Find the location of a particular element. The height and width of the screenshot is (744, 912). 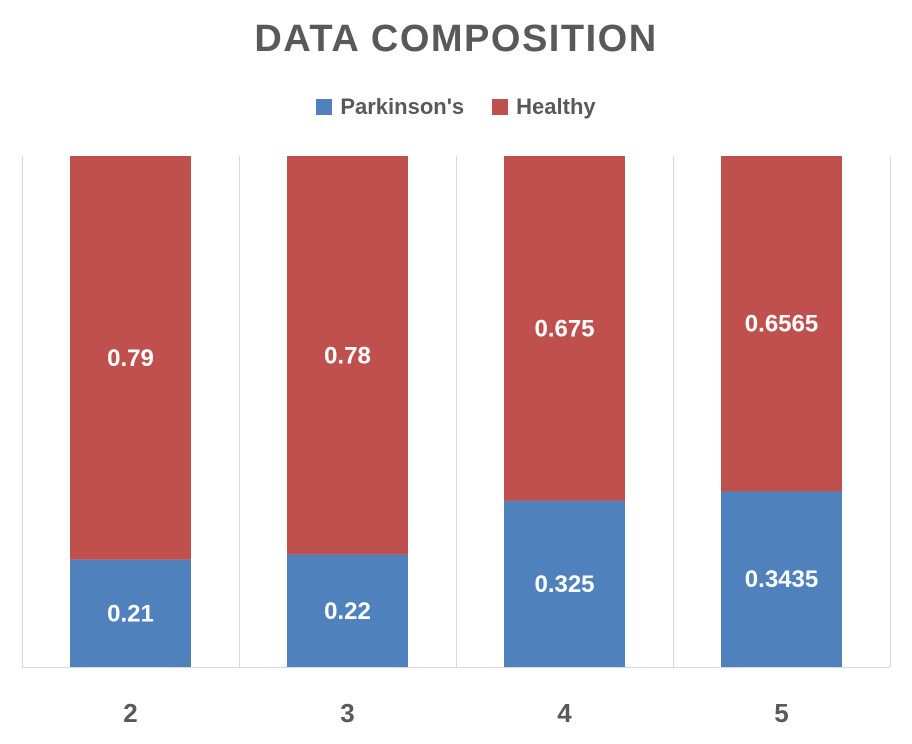

data-label-parkinsons-2: 0.21 is located at coordinates (130, 613).